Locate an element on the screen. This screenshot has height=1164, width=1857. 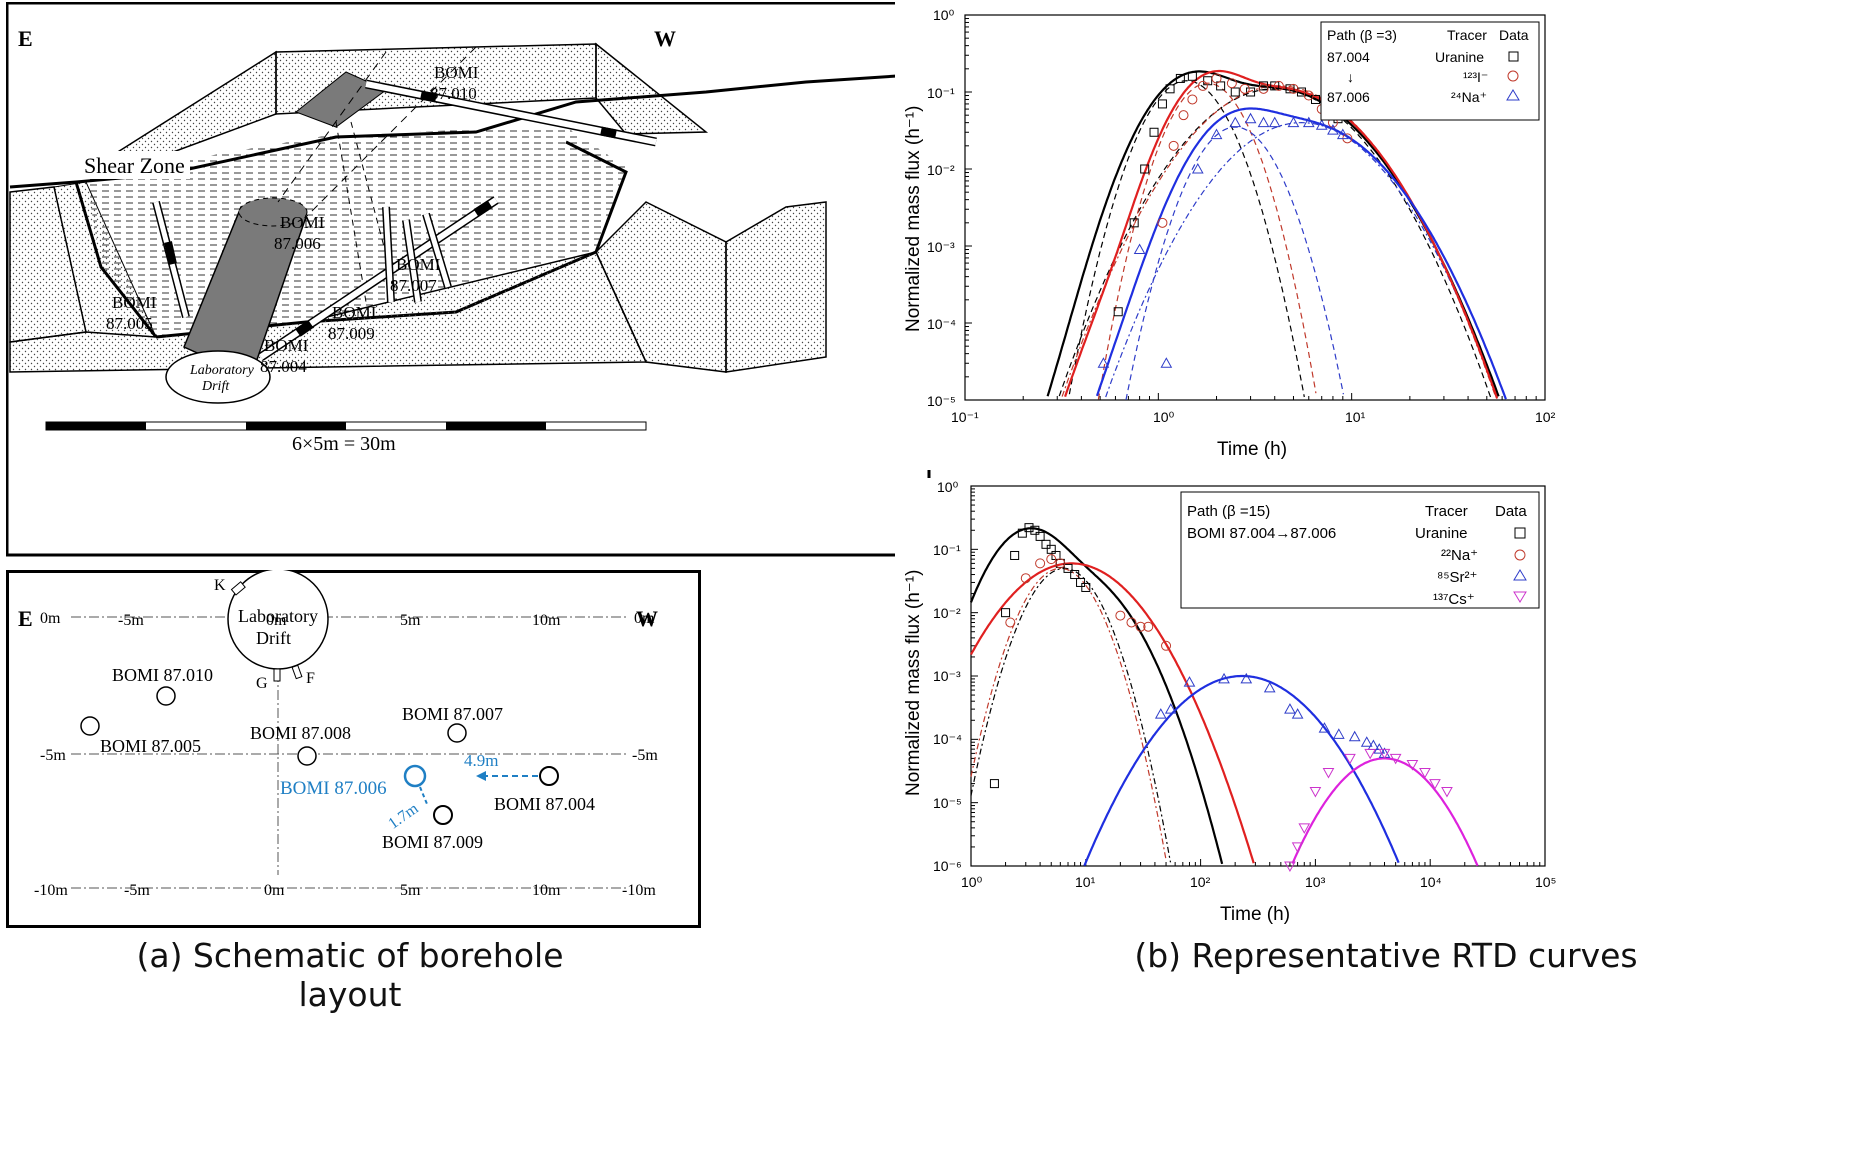
x-axis-label: Time (h) is located at coordinates (1255, 914).